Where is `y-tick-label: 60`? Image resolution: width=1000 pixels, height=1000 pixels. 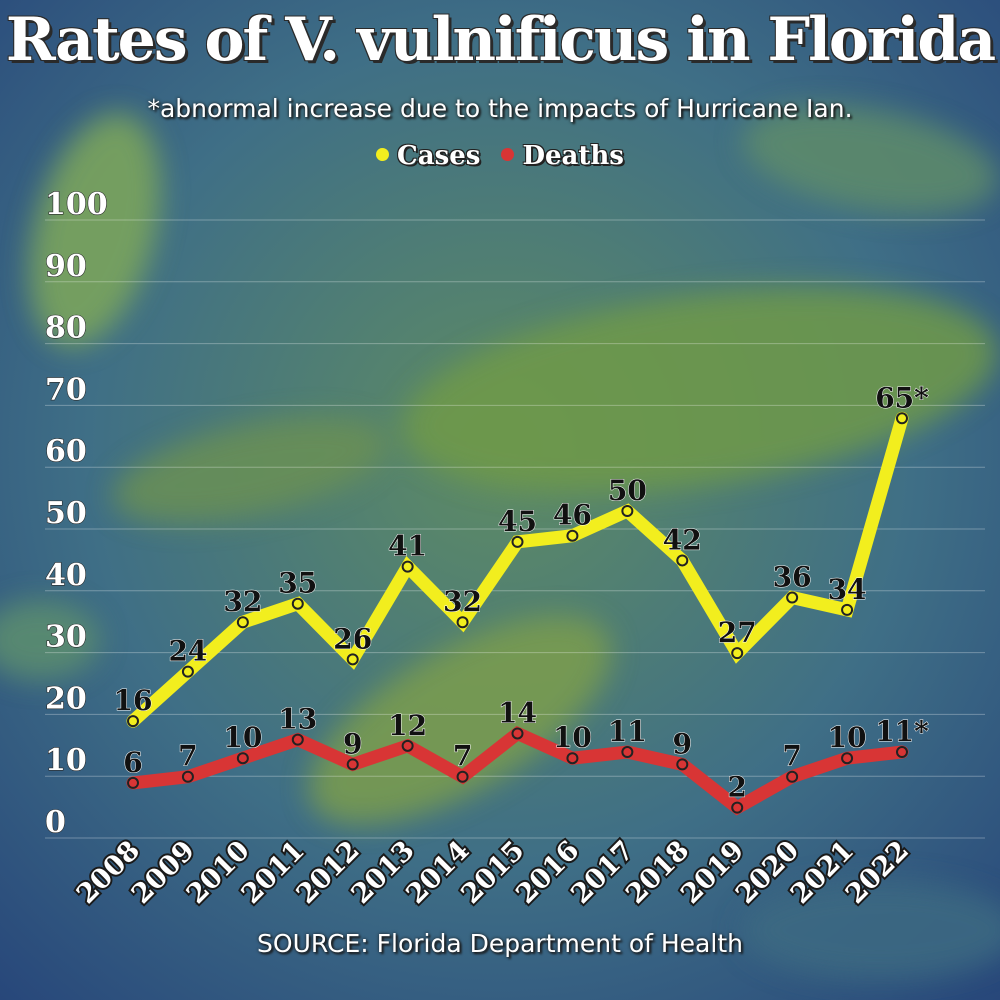 y-tick-label: 60 is located at coordinates (66, 451).